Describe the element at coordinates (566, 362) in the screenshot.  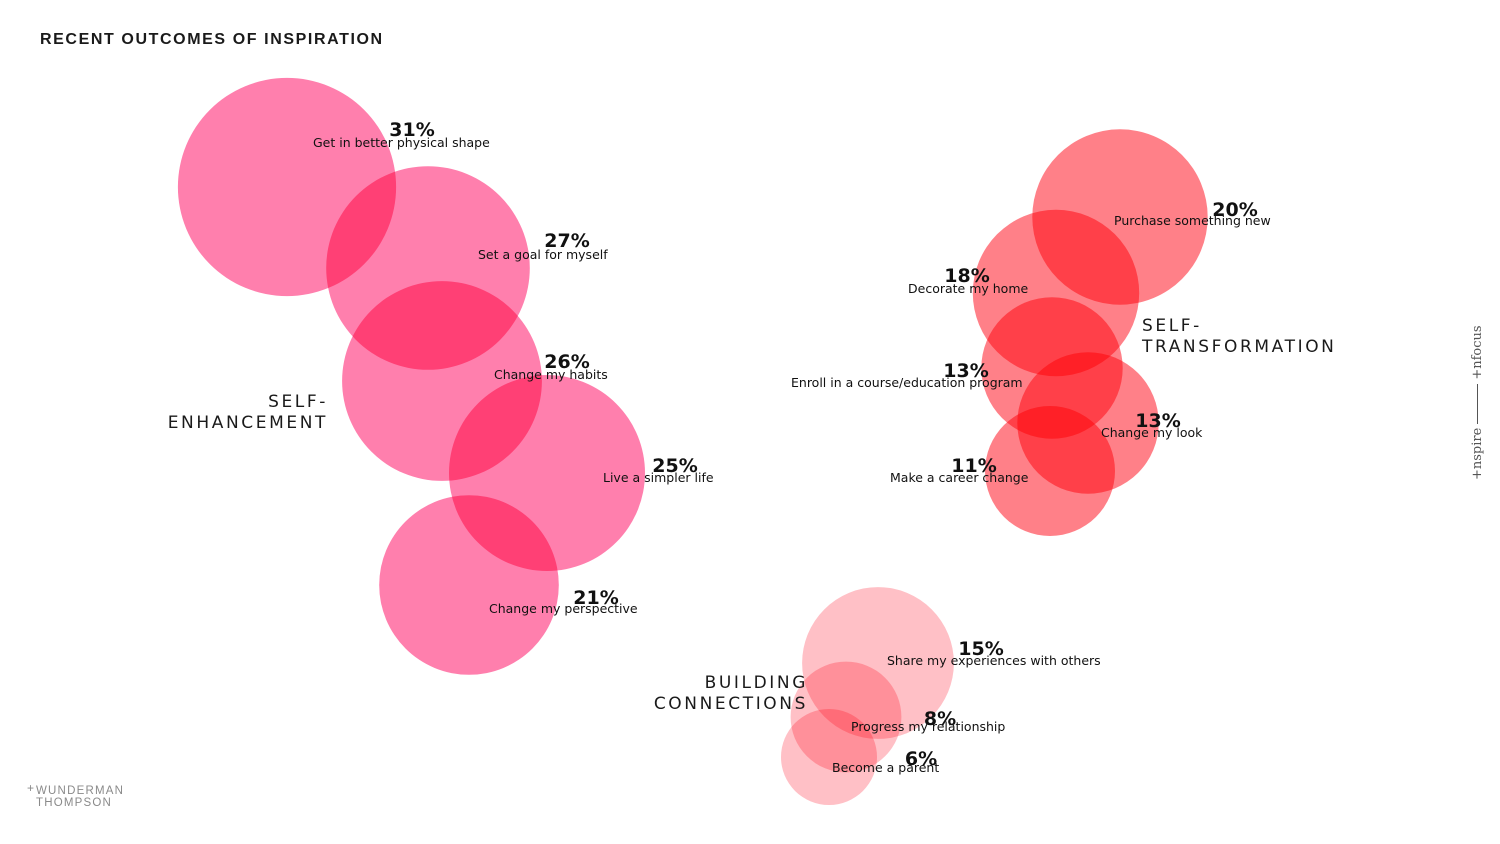
I see `bubble-value-0-2: 26%` at that location.